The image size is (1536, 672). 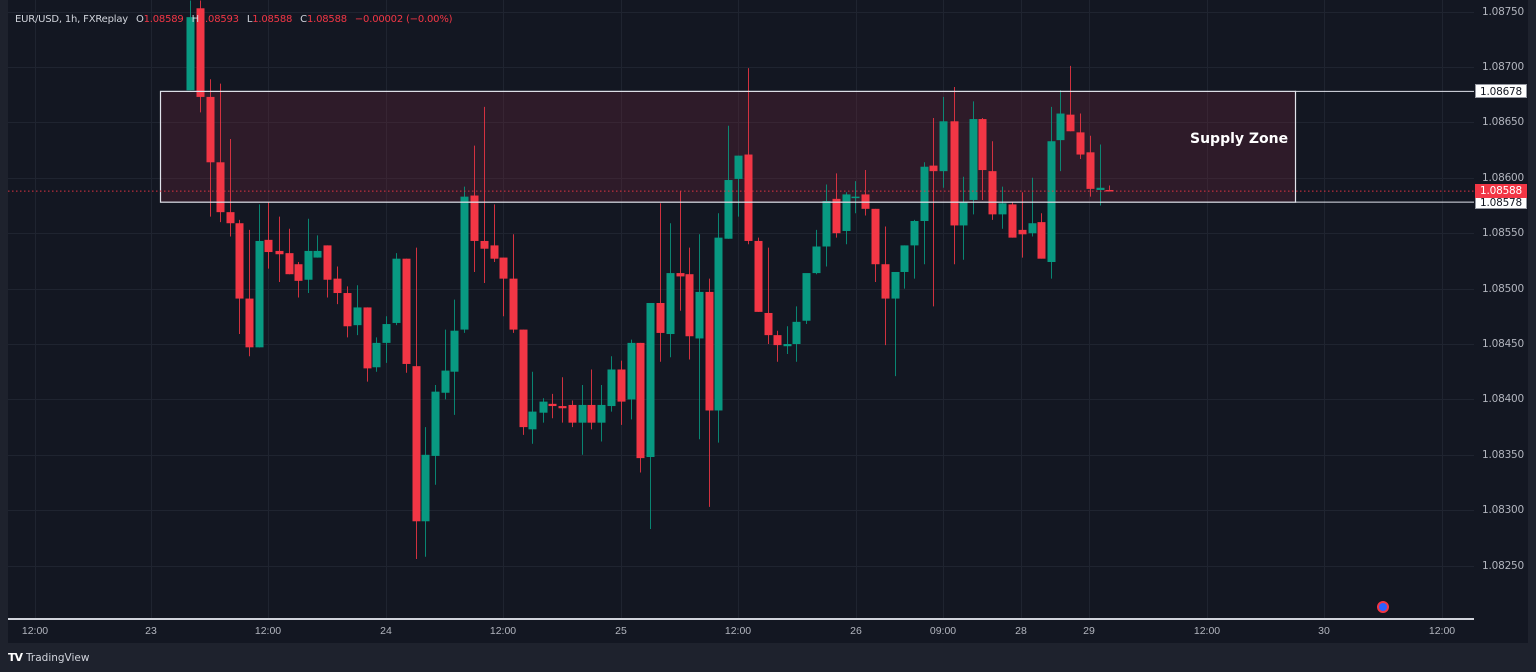 What do you see at coordinates (1503, 288) in the screenshot?
I see `price-tick-label: 1.08500` at bounding box center [1503, 288].